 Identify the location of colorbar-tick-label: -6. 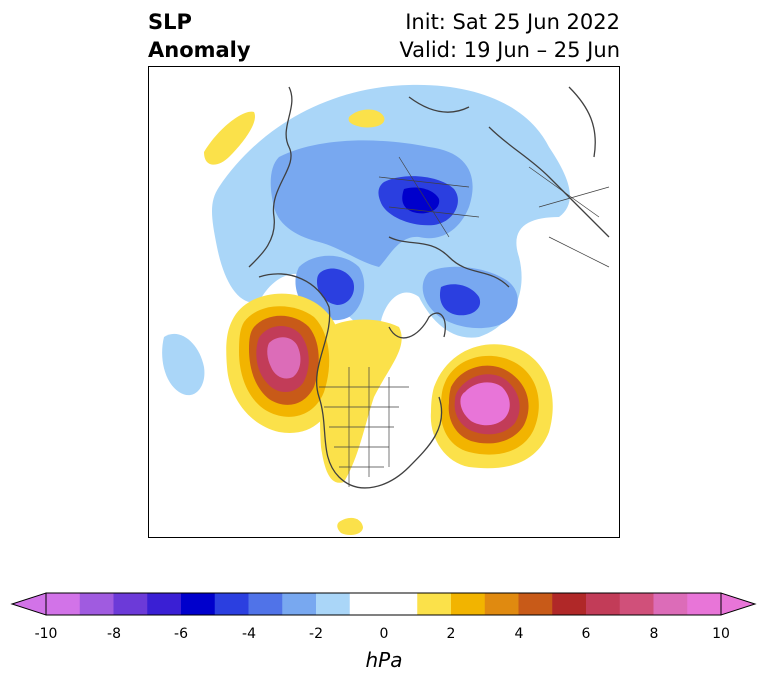
(181, 634).